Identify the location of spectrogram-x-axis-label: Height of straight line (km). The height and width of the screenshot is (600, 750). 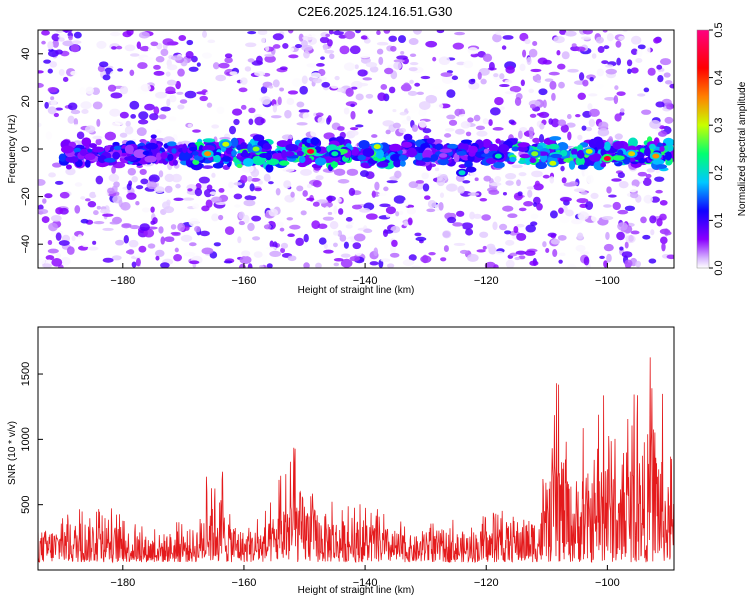
(356, 290).